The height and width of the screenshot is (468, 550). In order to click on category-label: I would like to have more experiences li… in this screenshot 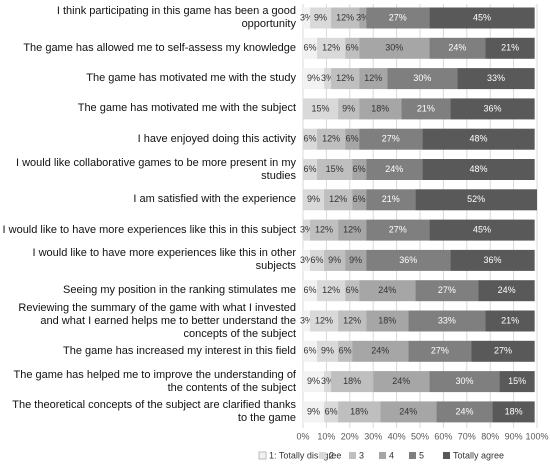, I will do `click(164, 260)`.